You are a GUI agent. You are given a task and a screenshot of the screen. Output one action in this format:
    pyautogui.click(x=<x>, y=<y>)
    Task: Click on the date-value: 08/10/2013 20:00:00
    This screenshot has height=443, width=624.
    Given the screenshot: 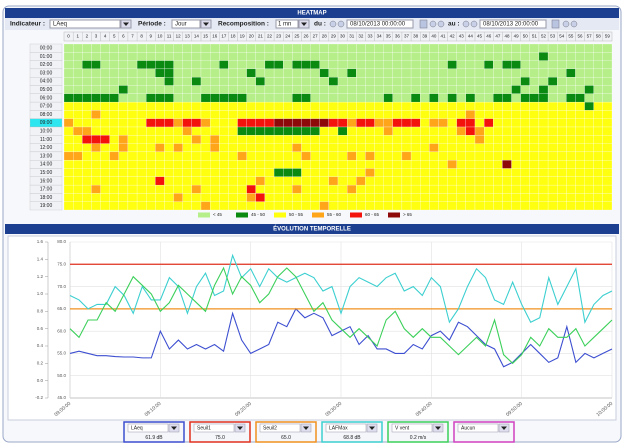 What is the action you would take?
    pyautogui.click(x=511, y=25)
    